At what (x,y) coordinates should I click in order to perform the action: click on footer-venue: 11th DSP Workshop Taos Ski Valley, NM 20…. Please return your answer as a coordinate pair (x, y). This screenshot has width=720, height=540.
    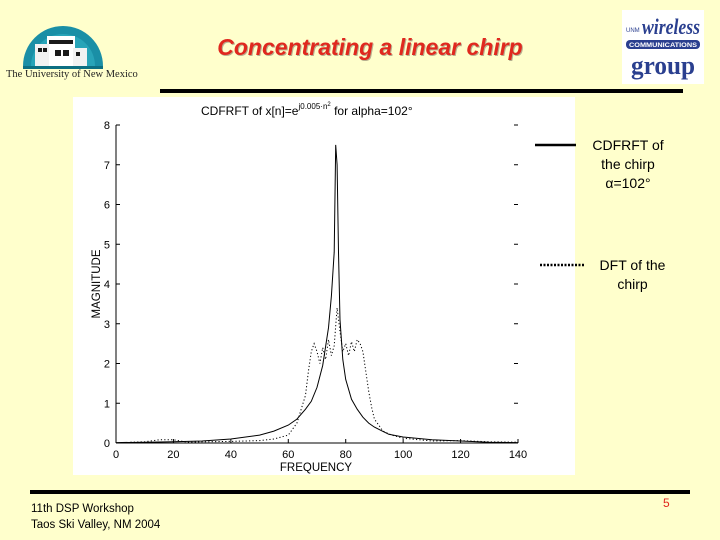
    Looking at the image, I should click on (95, 517).